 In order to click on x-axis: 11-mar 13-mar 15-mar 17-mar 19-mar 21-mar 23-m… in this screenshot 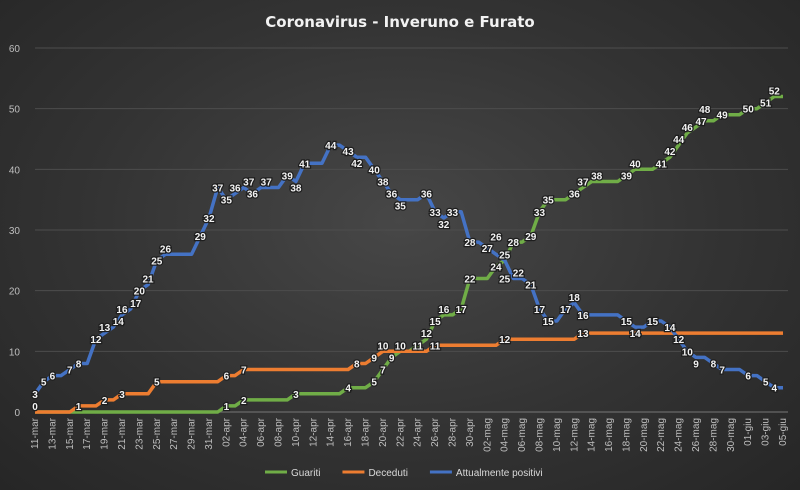, I will do `click(409, 434)`.